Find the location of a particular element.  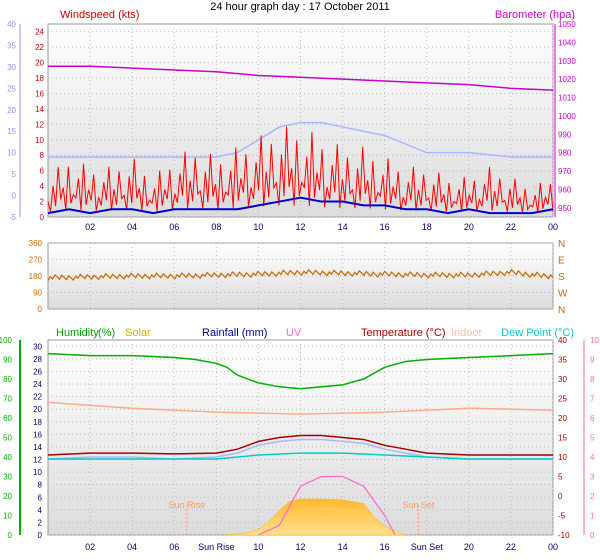

y-outer-tick-label: -5 is located at coordinates (13, 217).